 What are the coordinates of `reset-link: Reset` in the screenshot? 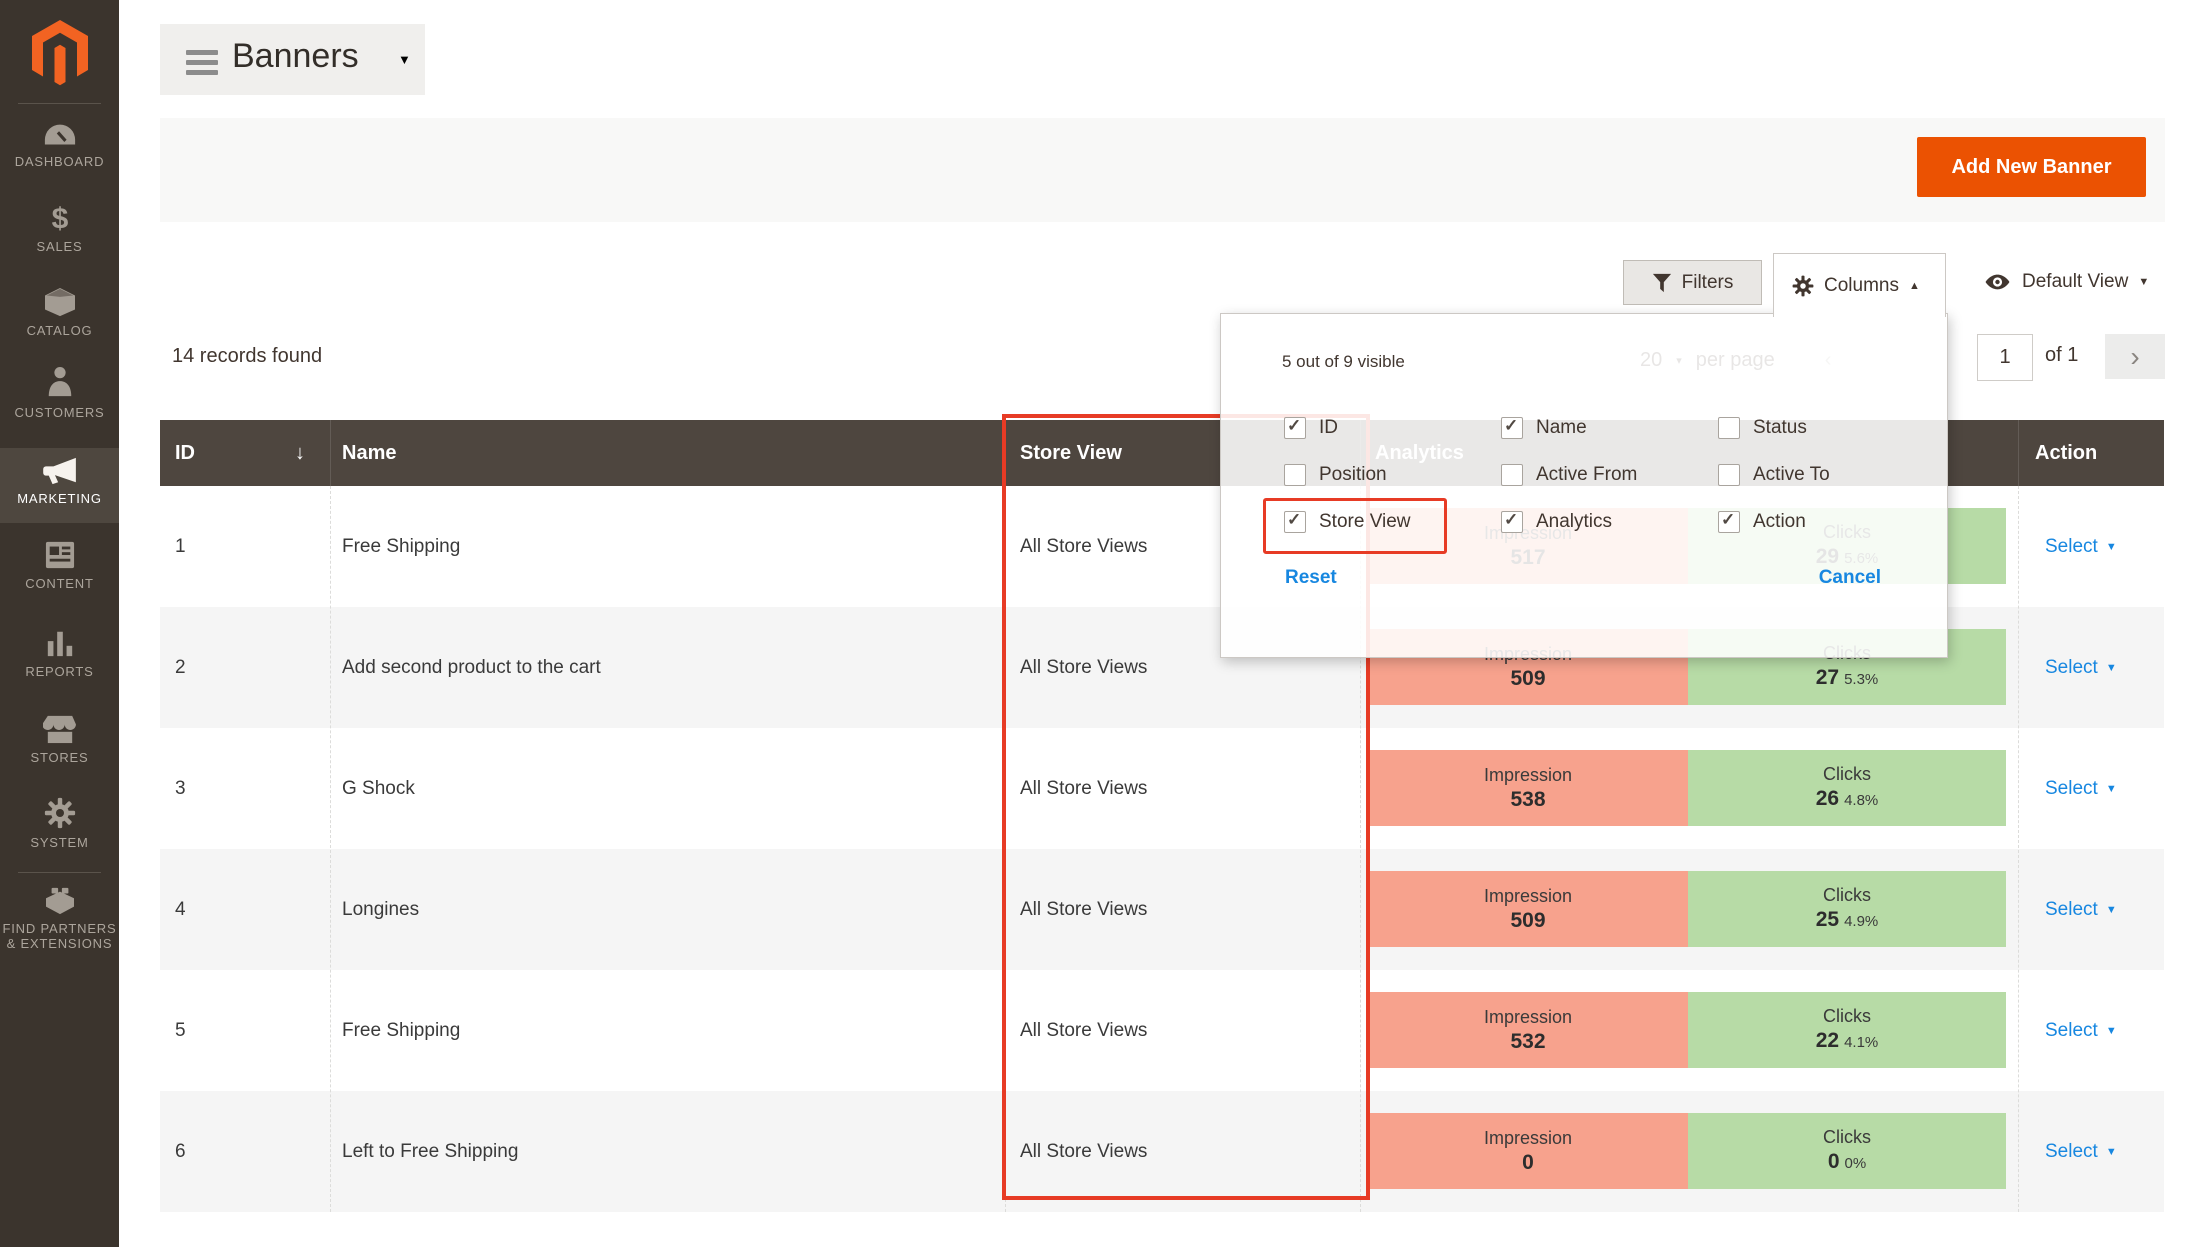 It's located at (1311, 577).